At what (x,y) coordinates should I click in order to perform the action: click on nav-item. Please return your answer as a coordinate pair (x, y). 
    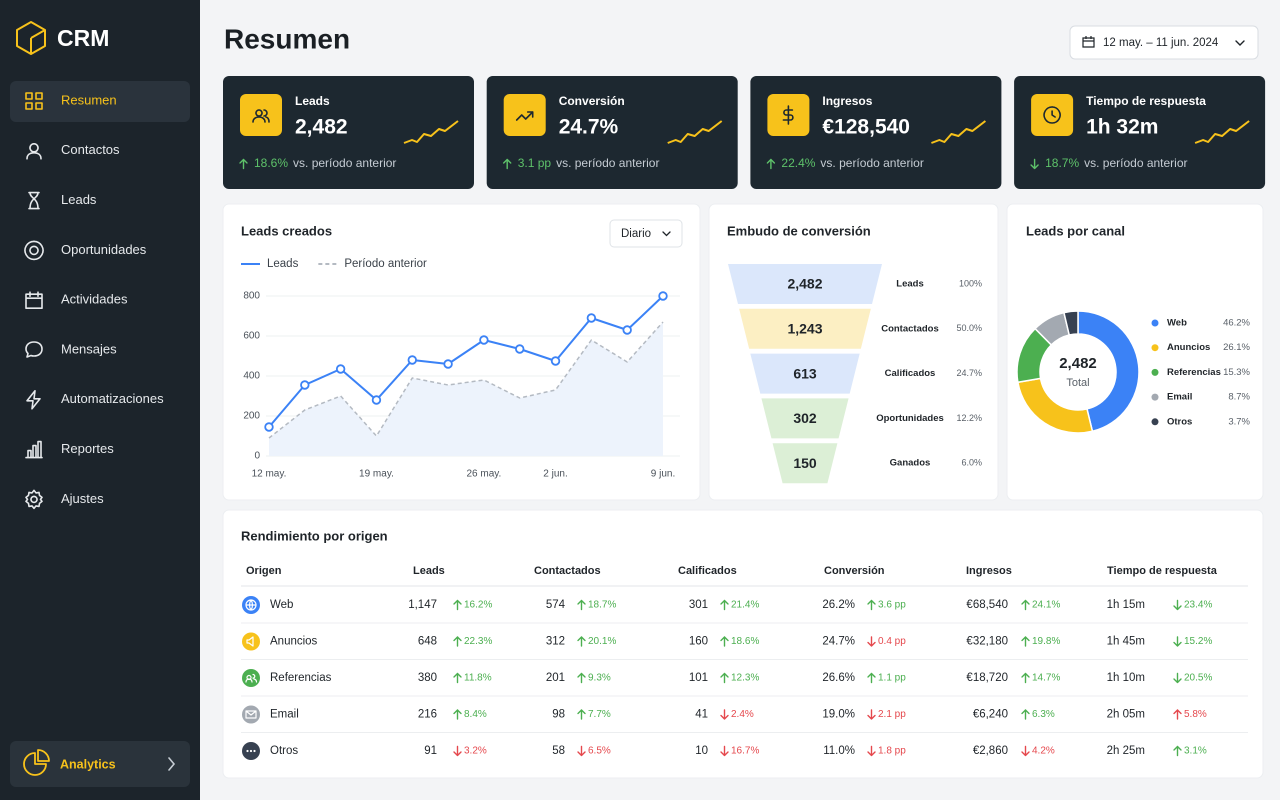
    Looking at the image, I should click on (100, 201).